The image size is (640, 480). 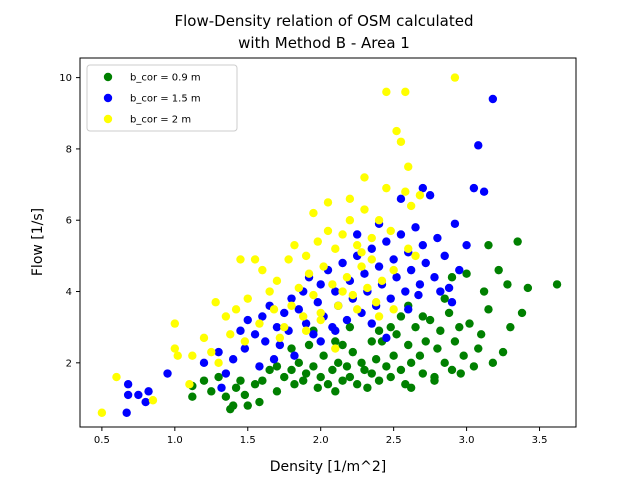 What do you see at coordinates (467, 440) in the screenshot?
I see `x-tick-label: 3.0` at bounding box center [467, 440].